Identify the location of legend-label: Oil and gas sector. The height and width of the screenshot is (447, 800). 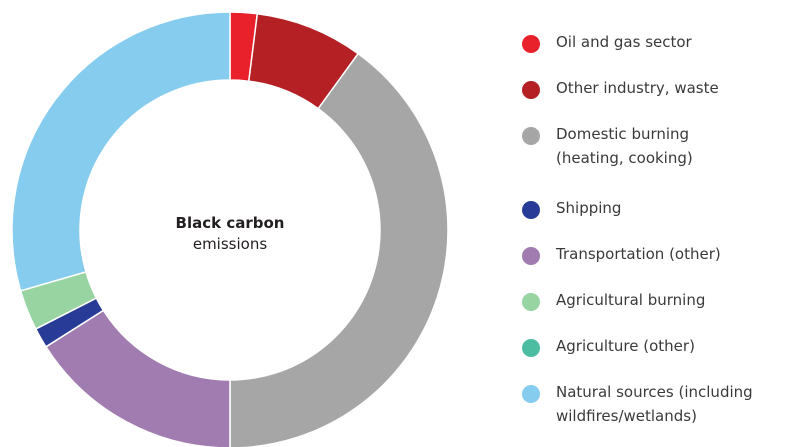
(624, 42).